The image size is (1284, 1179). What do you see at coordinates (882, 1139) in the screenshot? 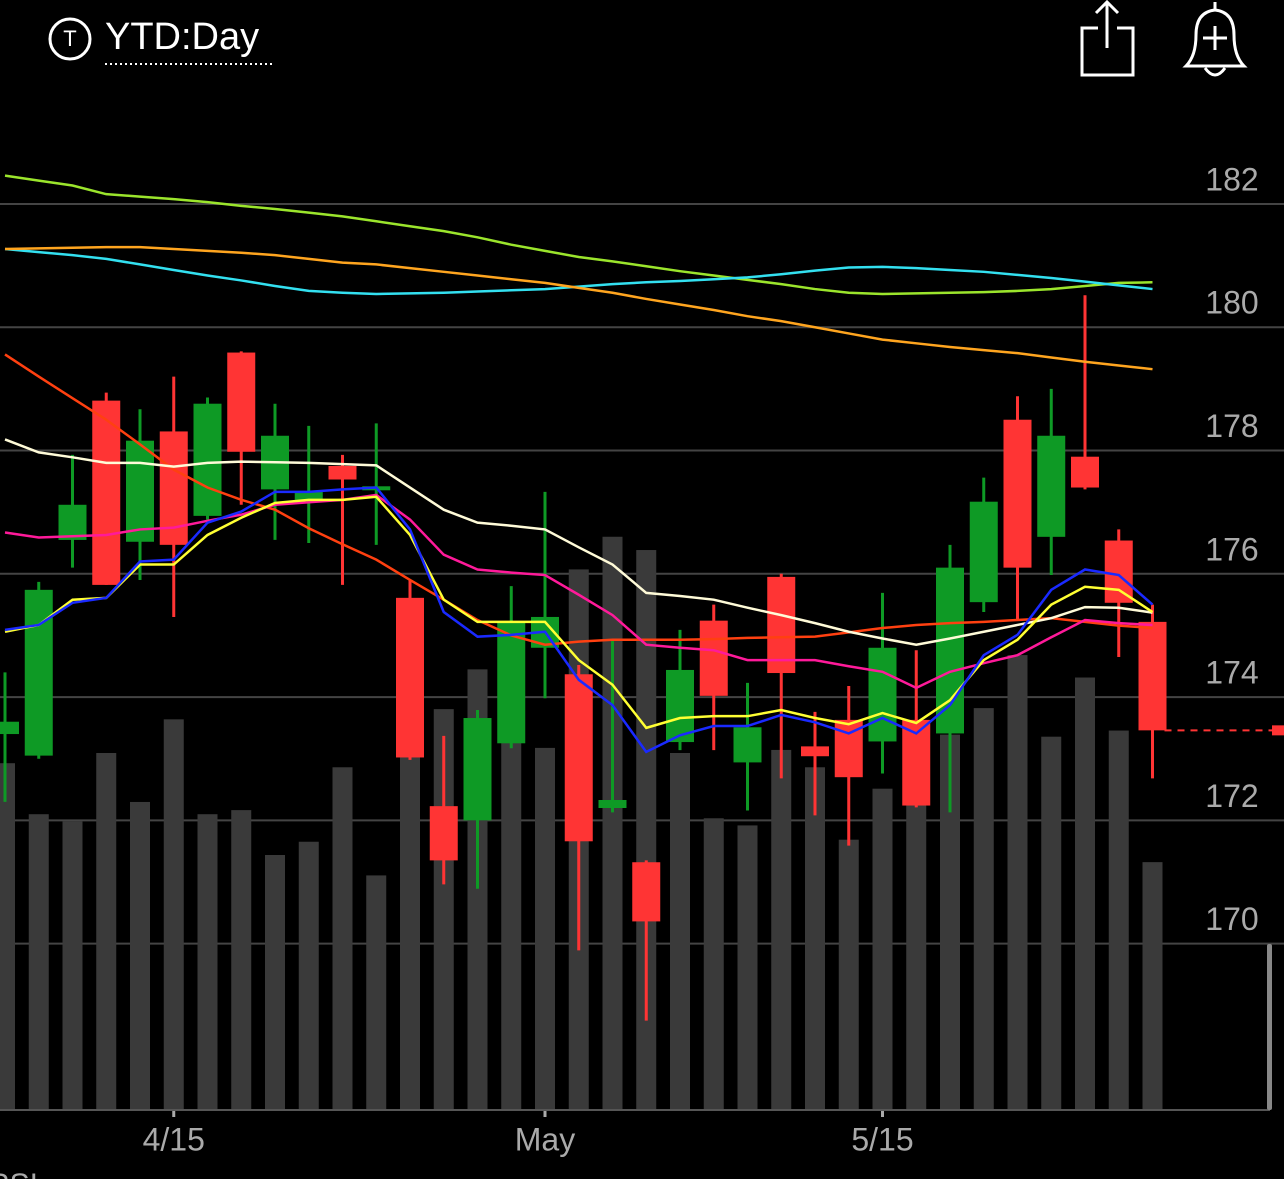
I see `x-tick-label: 5/15` at bounding box center [882, 1139].